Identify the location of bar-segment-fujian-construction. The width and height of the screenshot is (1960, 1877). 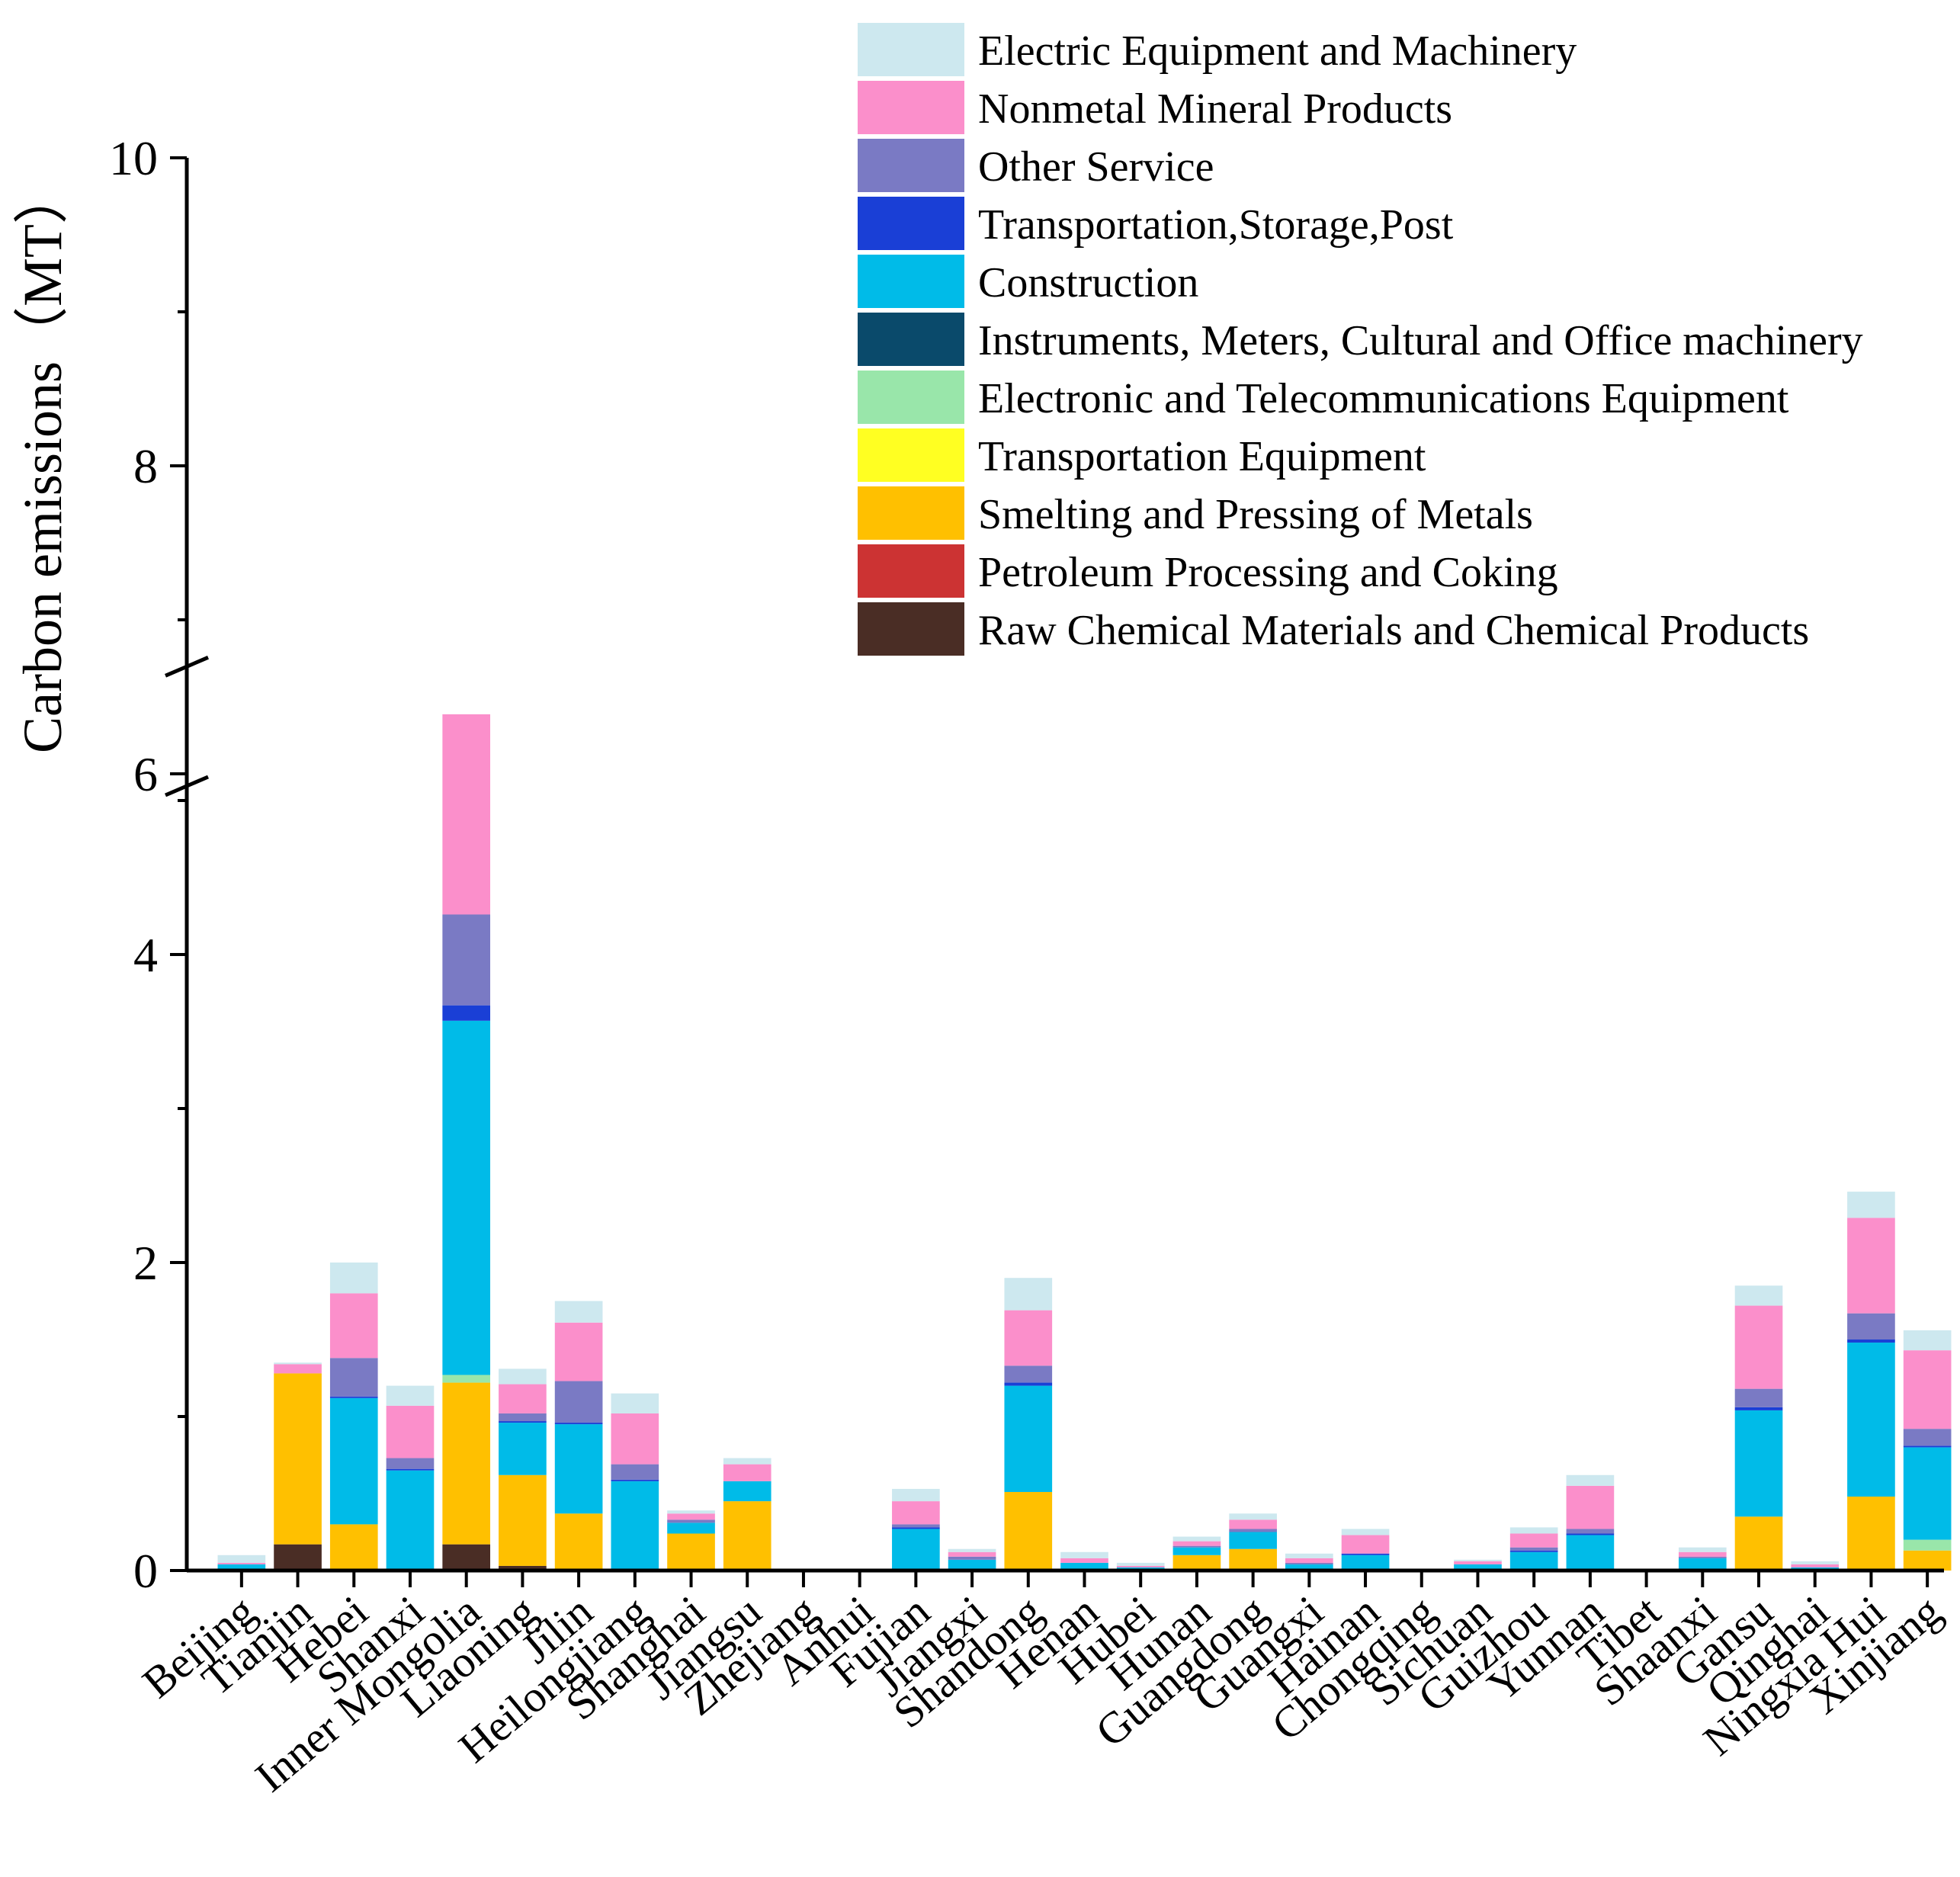
(916, 1550).